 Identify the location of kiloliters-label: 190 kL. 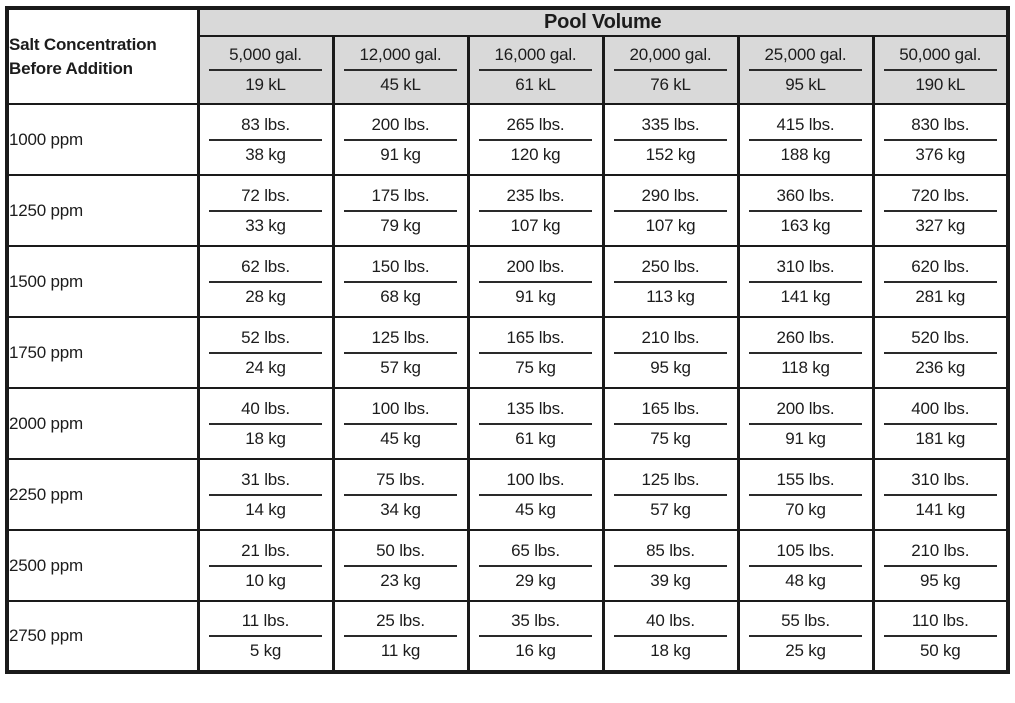
(940, 84).